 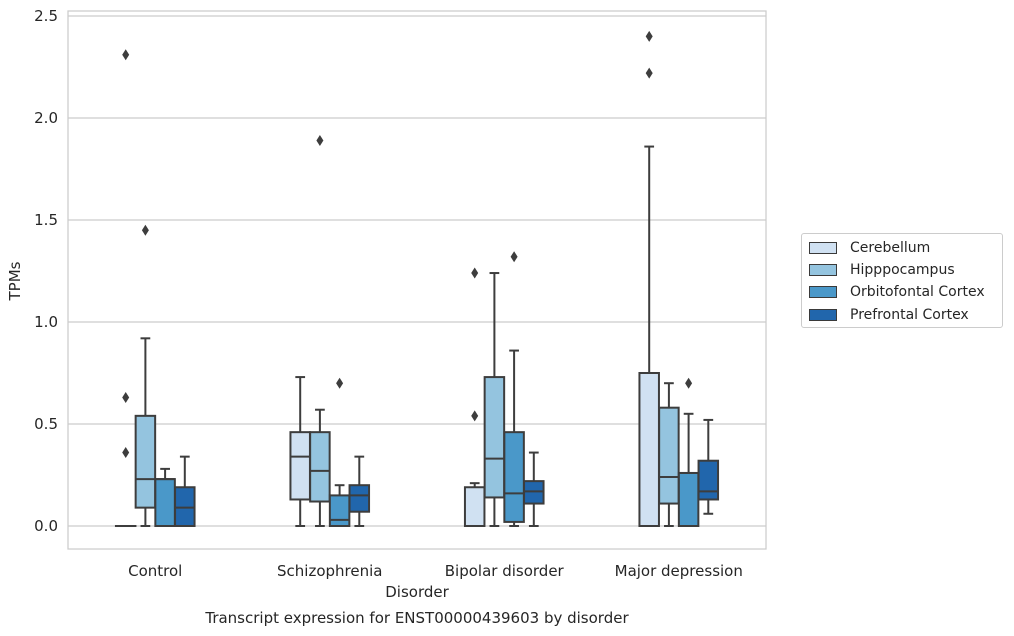 What do you see at coordinates (902, 270) in the screenshot?
I see `legend-label-hippocampus: Hipppocampus` at bounding box center [902, 270].